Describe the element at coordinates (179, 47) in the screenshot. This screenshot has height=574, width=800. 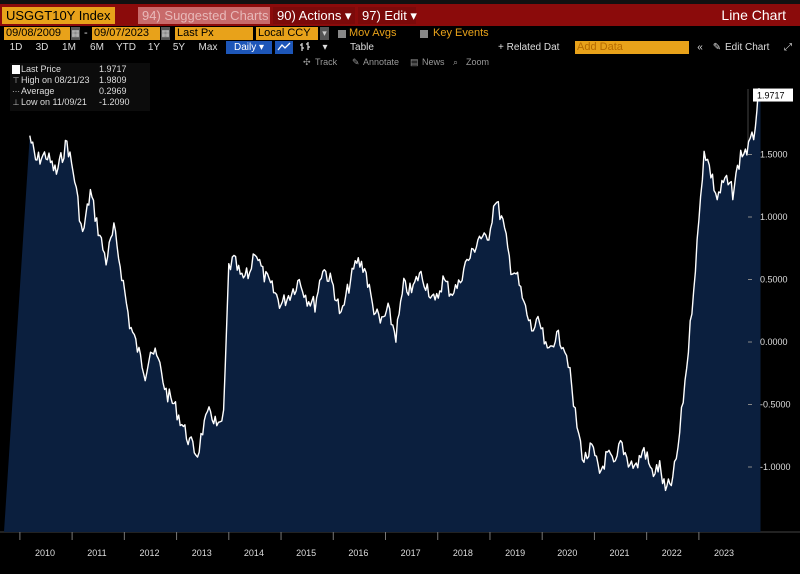
I see `range-5y: 5Y` at that location.